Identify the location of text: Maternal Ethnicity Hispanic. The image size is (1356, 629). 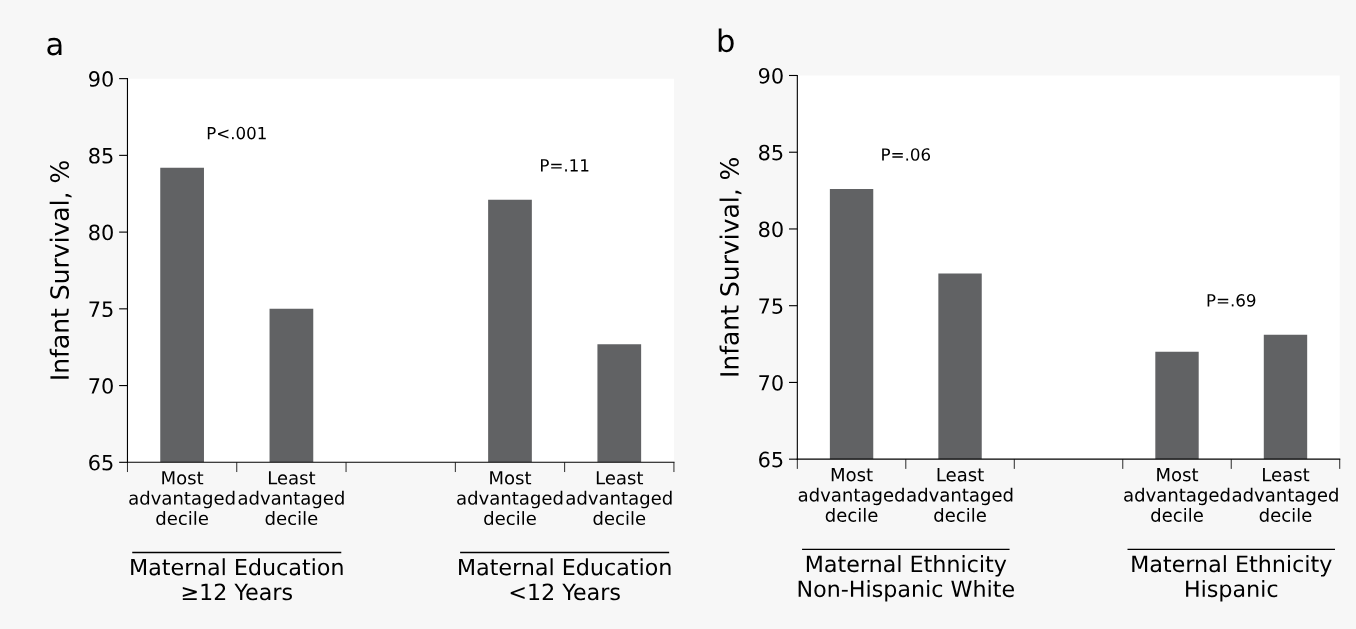
(1232, 578).